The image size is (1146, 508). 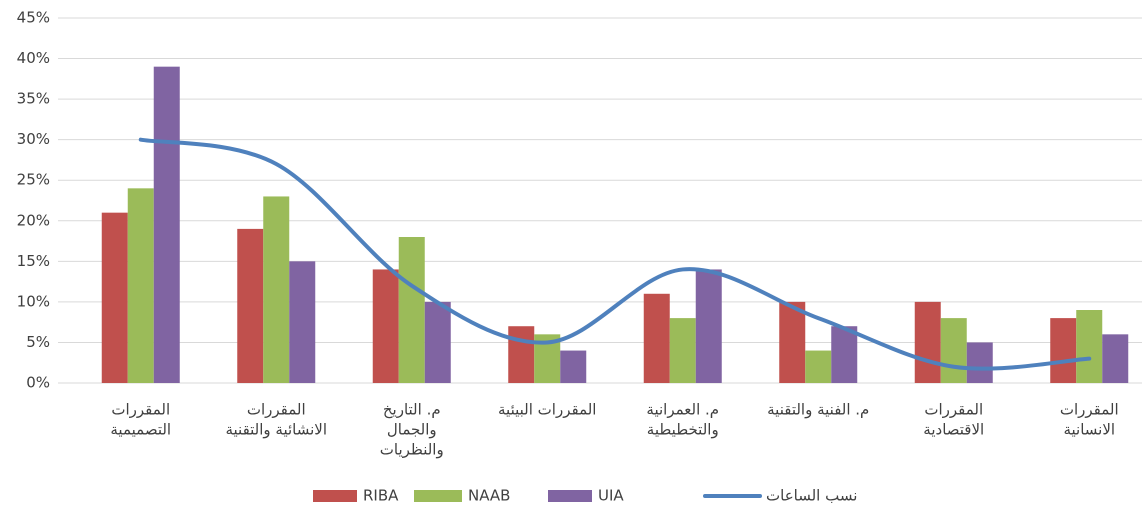 I want to click on x-tick-label: الاقتصادية, so click(x=953, y=430).